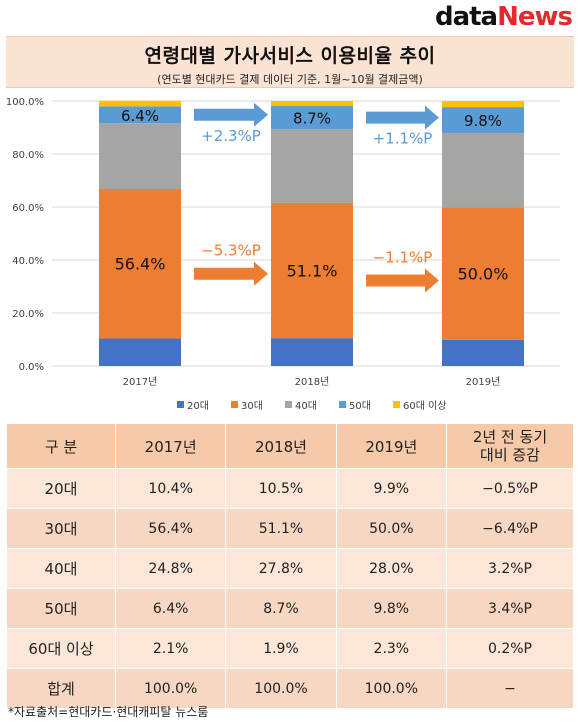  What do you see at coordinates (28, 208) in the screenshot?
I see `y-tick-label: 60.0%` at bounding box center [28, 208].